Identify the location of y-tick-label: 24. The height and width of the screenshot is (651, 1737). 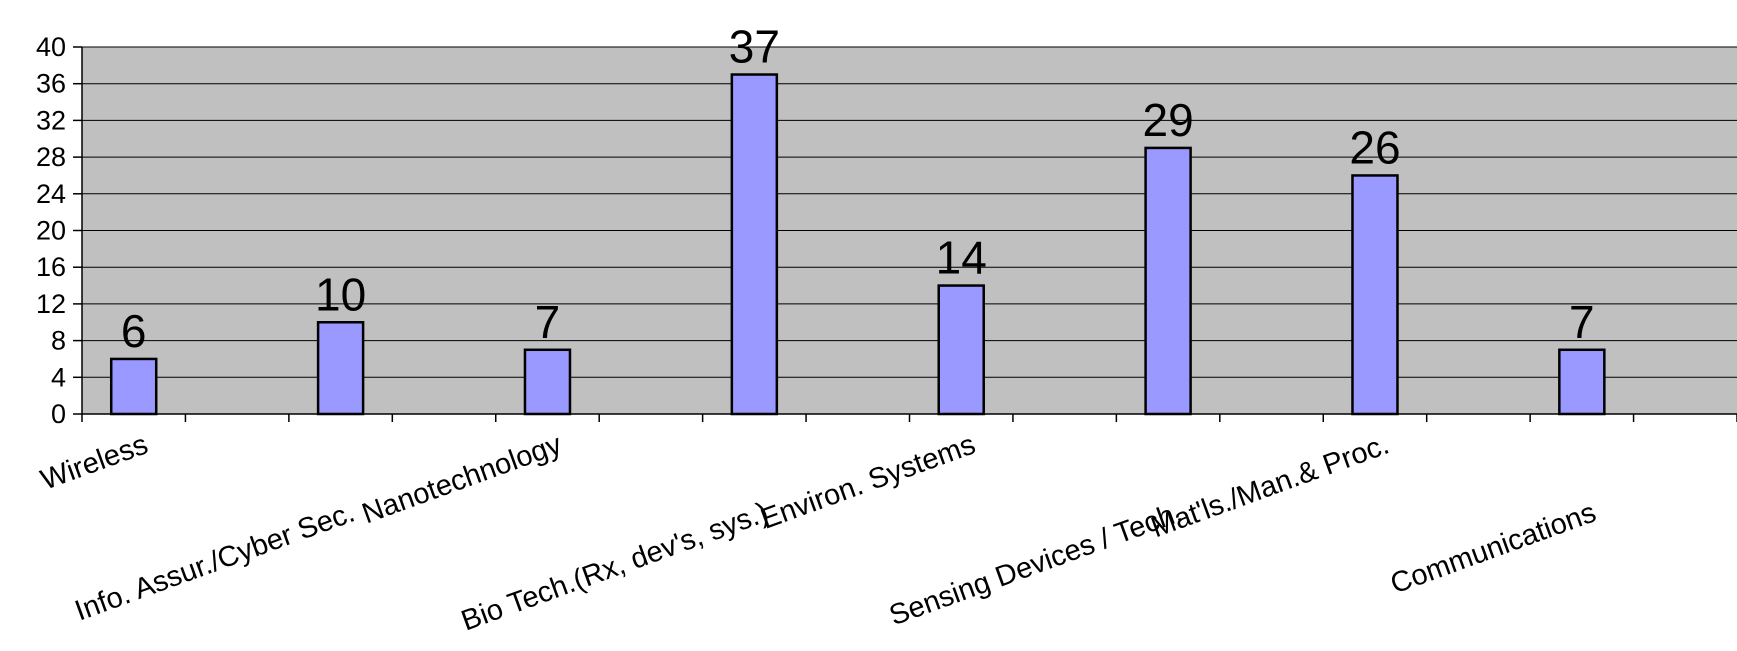
(51, 194).